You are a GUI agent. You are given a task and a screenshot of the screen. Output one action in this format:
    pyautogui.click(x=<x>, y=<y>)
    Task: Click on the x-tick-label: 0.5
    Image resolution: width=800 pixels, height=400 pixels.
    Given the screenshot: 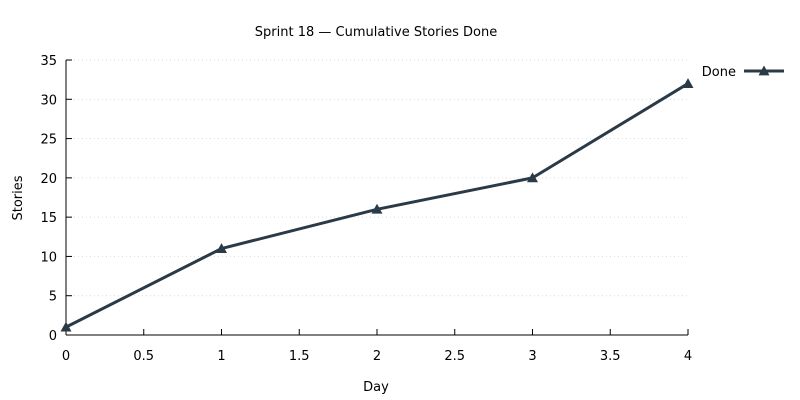 What is the action you would take?
    pyautogui.click(x=143, y=356)
    